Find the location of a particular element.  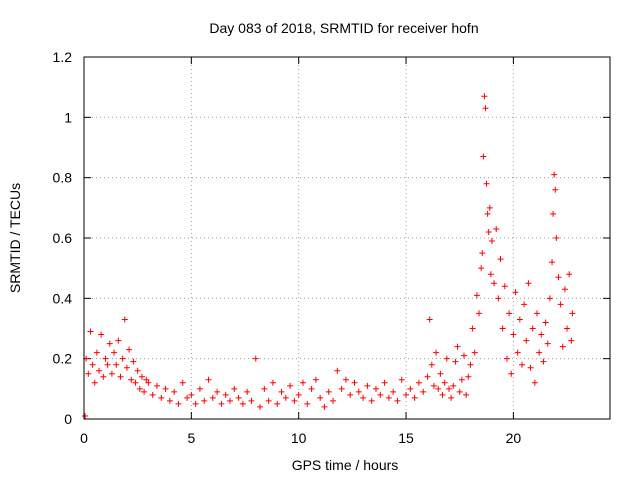

x-tick-label-2: 10 is located at coordinates (299, 438).